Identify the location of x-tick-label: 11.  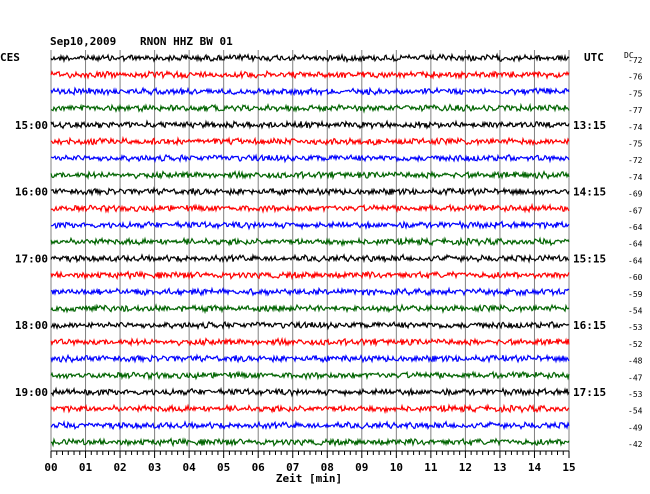
(431, 467).